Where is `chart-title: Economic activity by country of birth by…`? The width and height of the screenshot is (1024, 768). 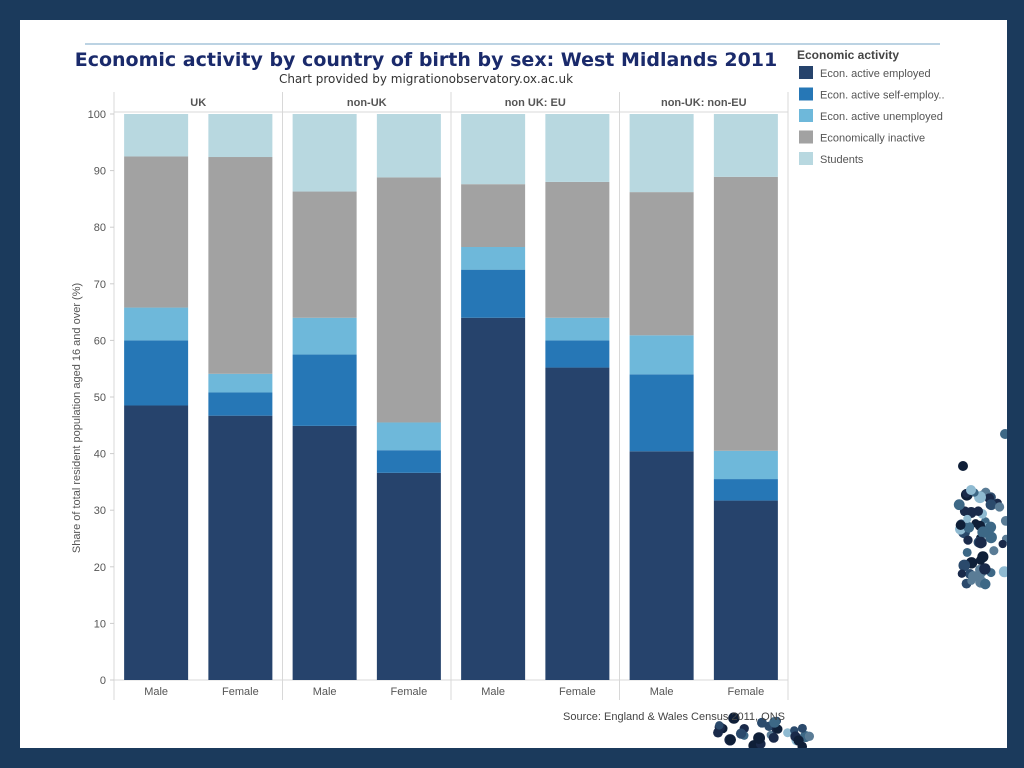
chart-title: Economic activity by country of birth by… is located at coordinates (426, 60).